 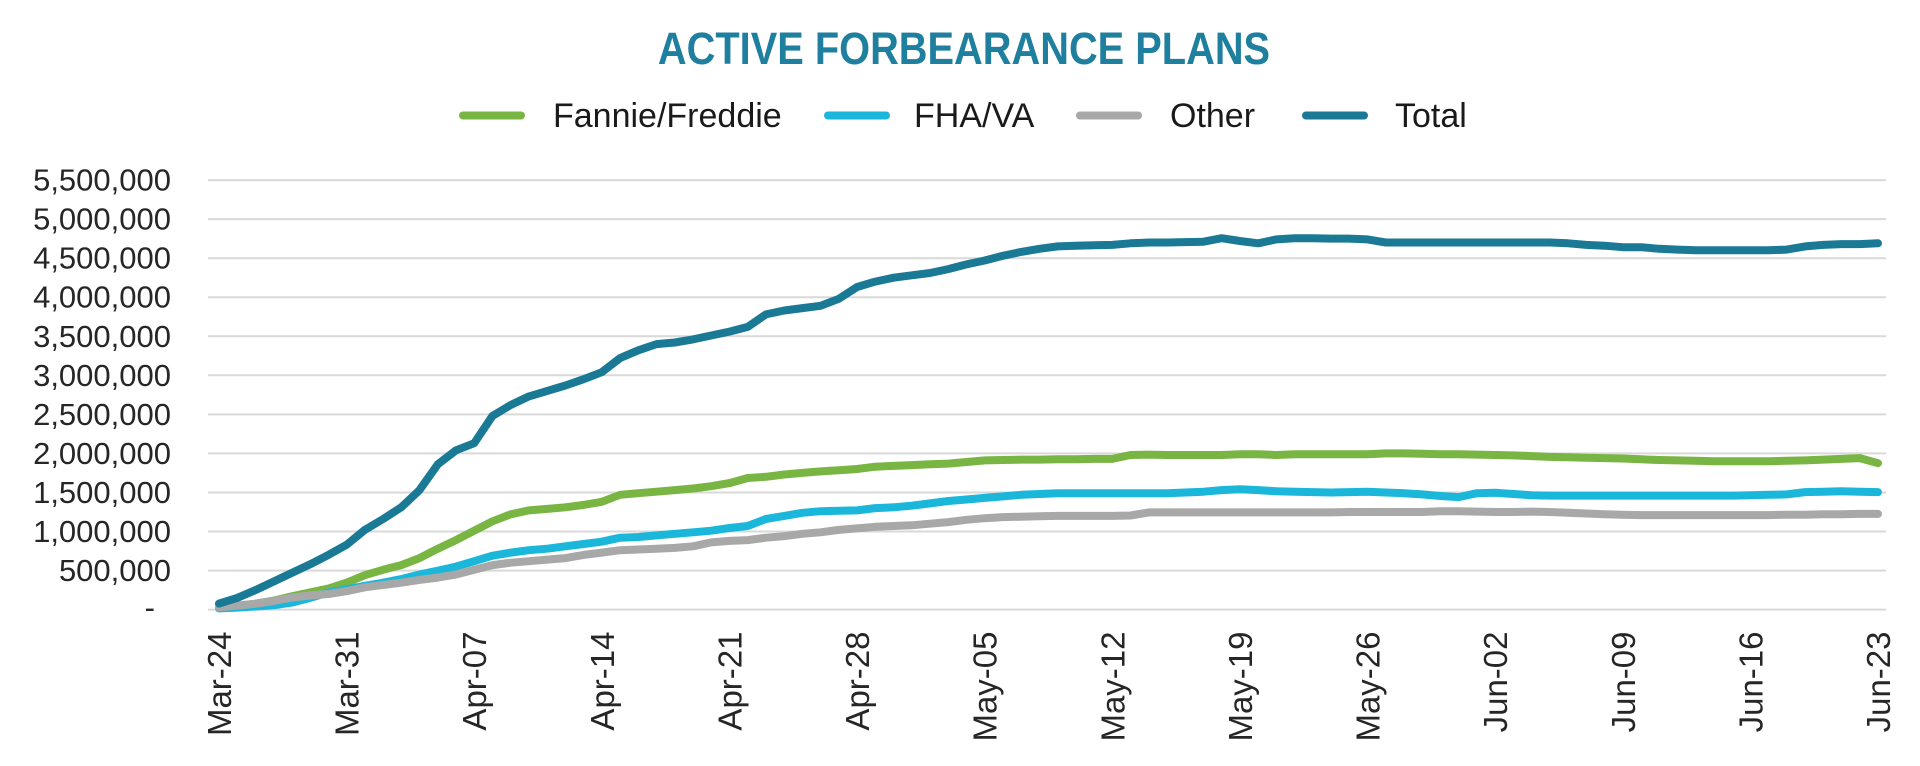 I want to click on svg-text: Apr-21, so click(x=730, y=681).